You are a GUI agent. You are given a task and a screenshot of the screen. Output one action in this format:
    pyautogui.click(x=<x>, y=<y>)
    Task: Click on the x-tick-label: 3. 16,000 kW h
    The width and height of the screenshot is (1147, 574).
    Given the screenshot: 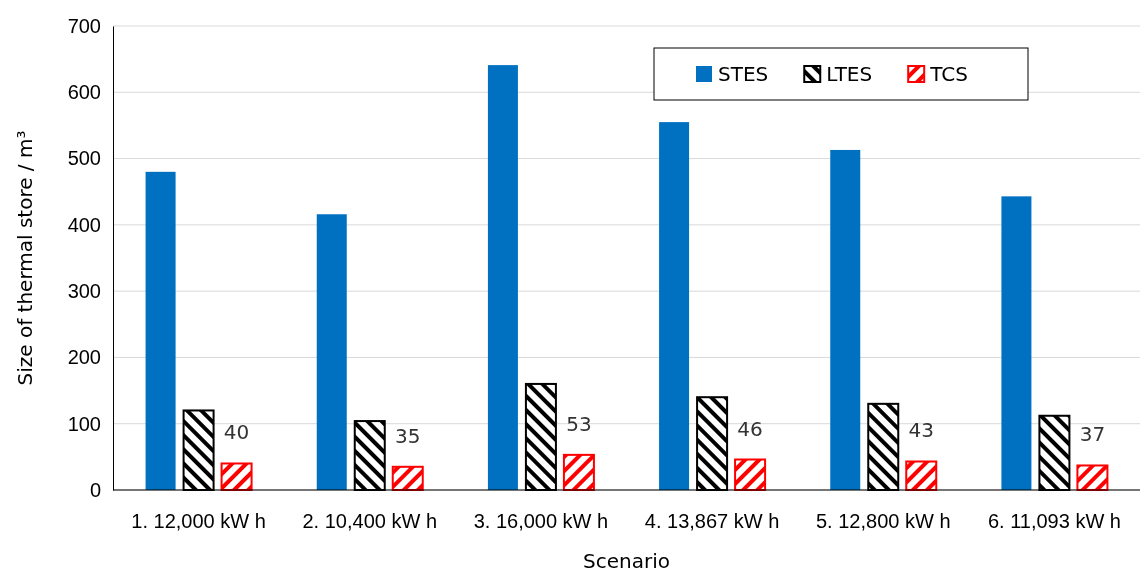 What is the action you would take?
    pyautogui.click(x=541, y=521)
    